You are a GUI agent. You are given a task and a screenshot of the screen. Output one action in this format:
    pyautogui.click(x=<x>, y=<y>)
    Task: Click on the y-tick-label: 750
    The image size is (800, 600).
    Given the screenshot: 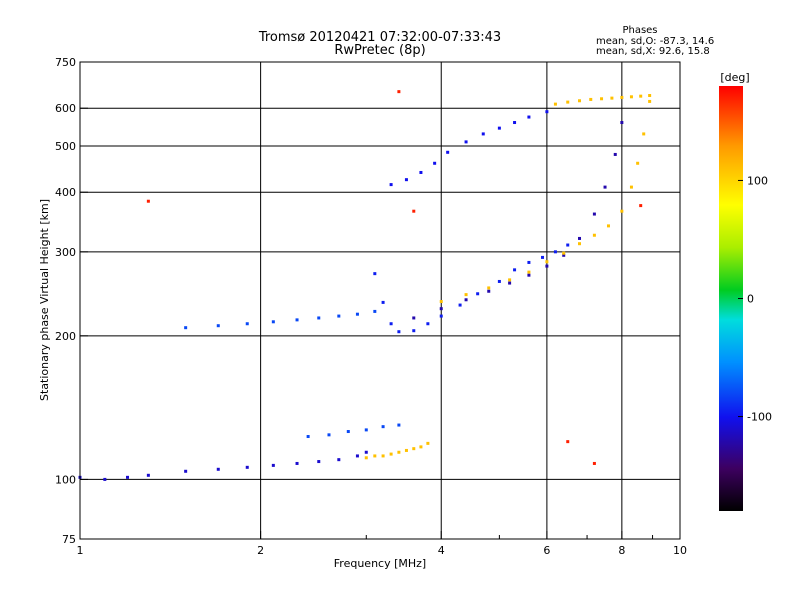 What is the action you would take?
    pyautogui.click(x=65, y=62)
    